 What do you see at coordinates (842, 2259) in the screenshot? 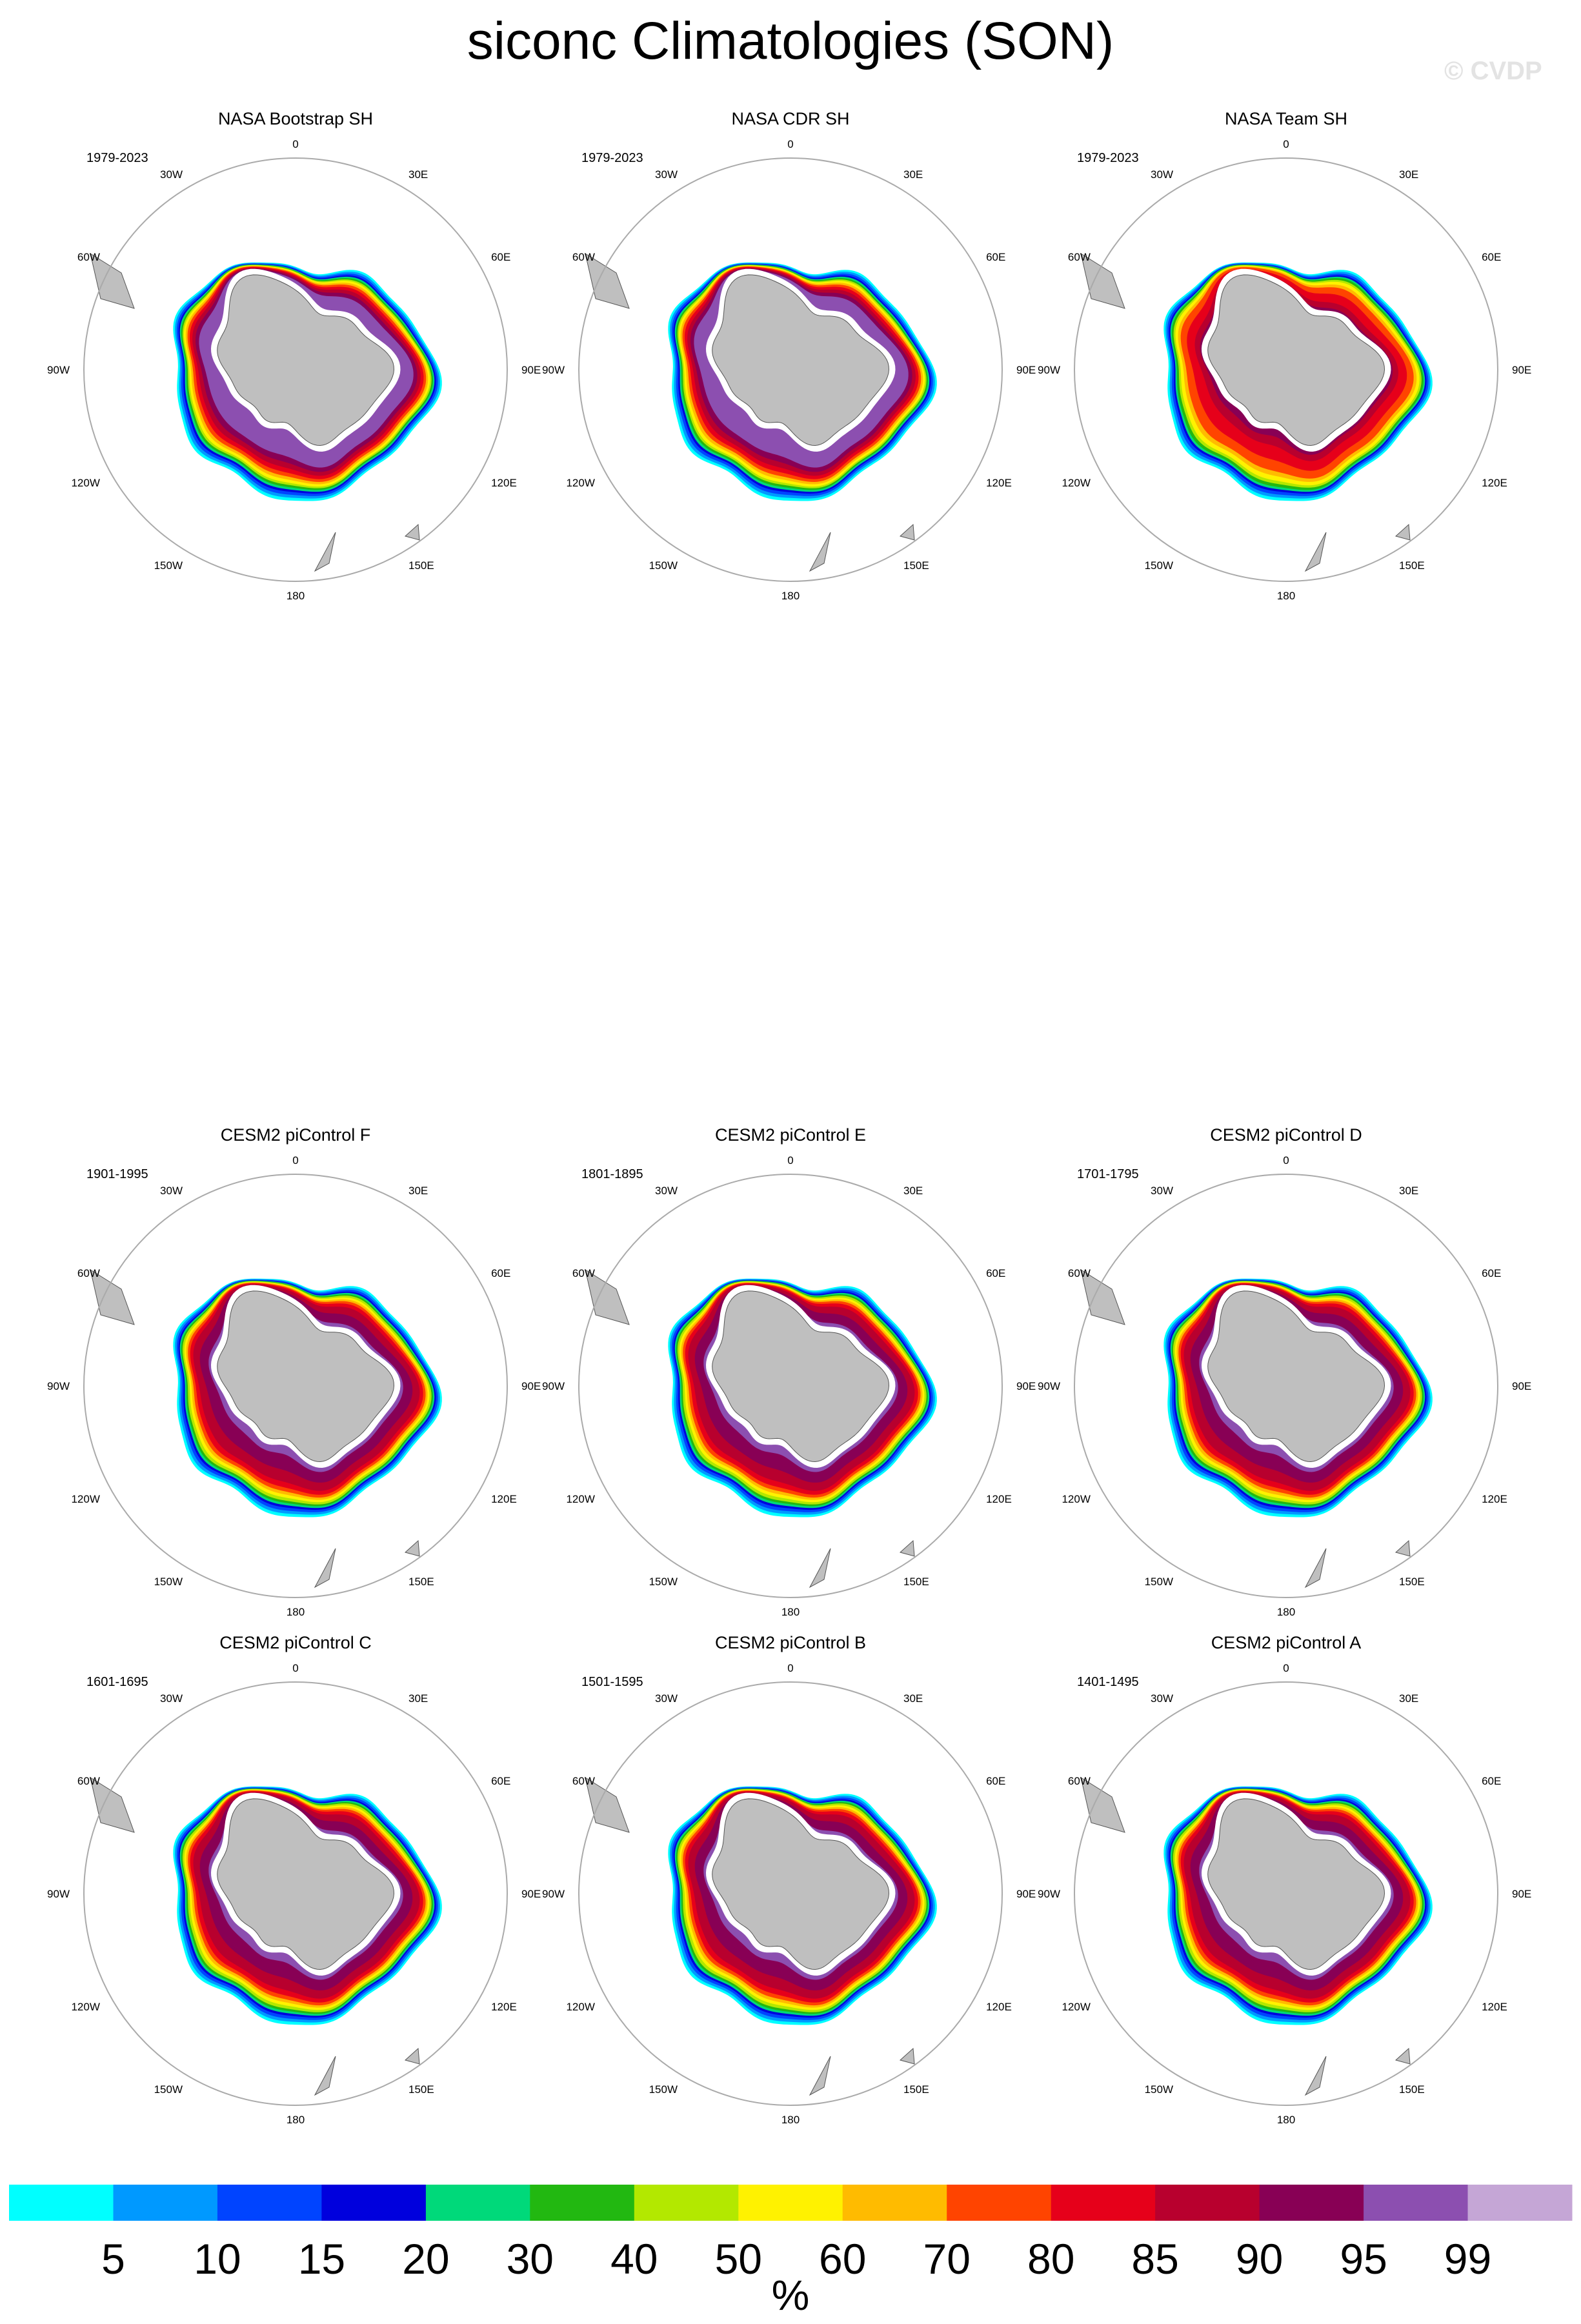
I see `colorbar-label: 60` at bounding box center [842, 2259].